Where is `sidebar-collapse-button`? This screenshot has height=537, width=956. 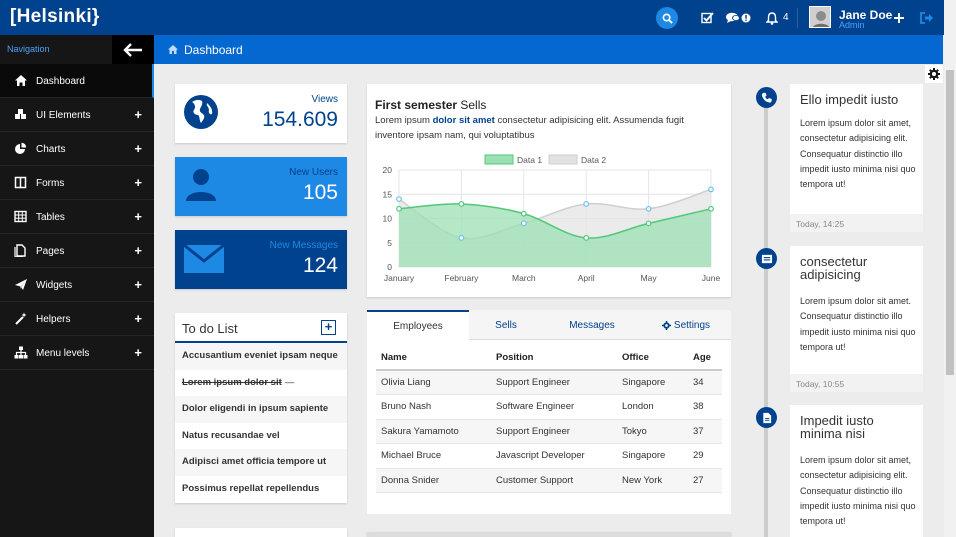
sidebar-collapse-button is located at coordinates (133, 49).